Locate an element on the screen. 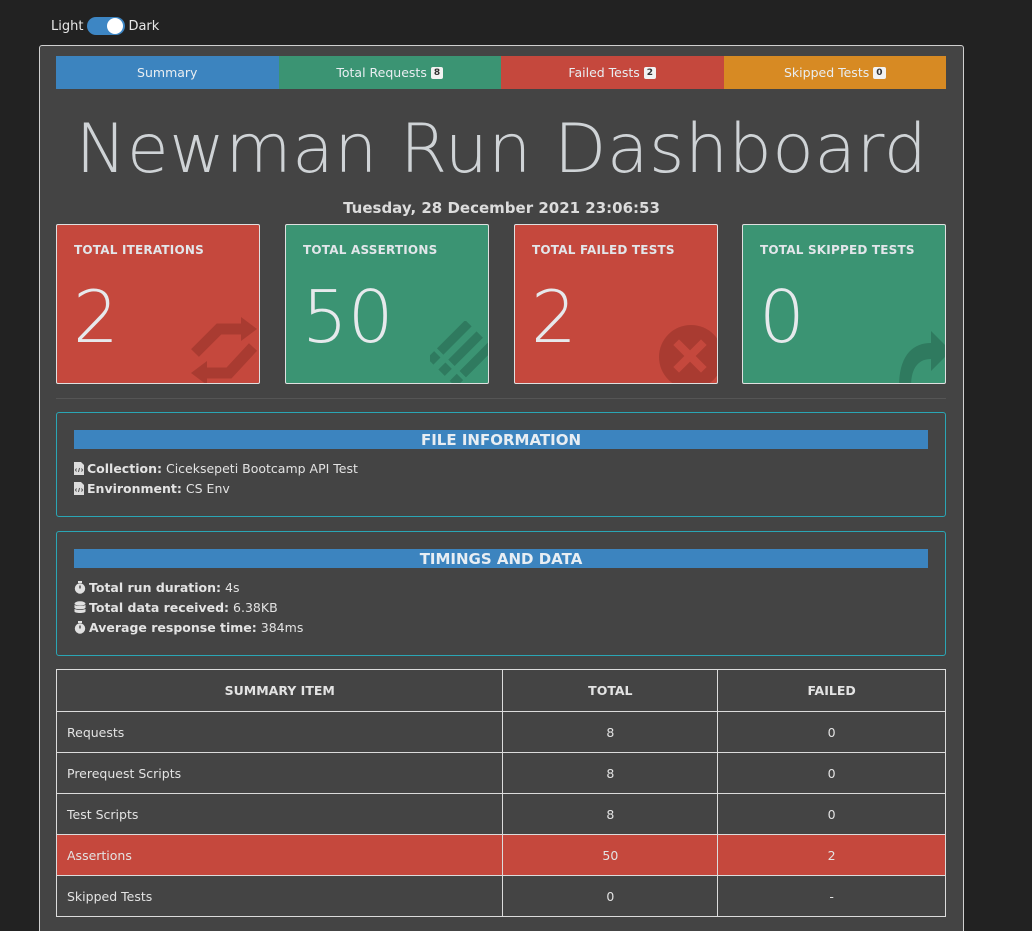 The image size is (1032, 931). card-total-assertions: TOTAL ASSERTIONS 50 is located at coordinates (387, 304).